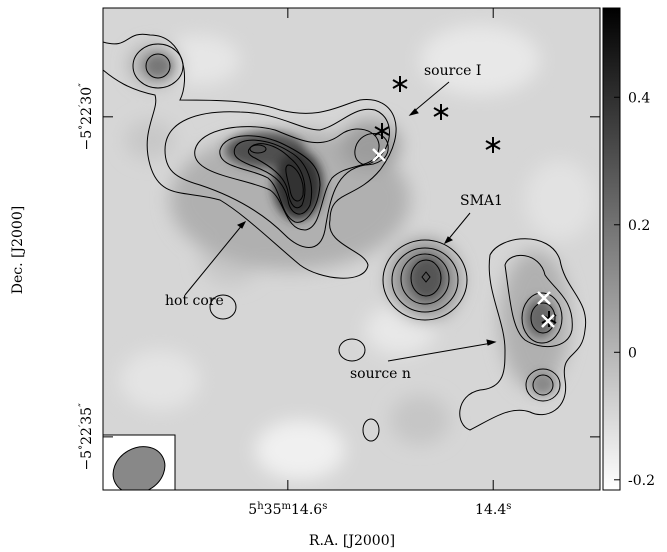 The width and height of the screenshot is (667, 552). Describe the element at coordinates (641, 481) in the screenshot. I see `colorbar-tick-label: -0.2` at that location.